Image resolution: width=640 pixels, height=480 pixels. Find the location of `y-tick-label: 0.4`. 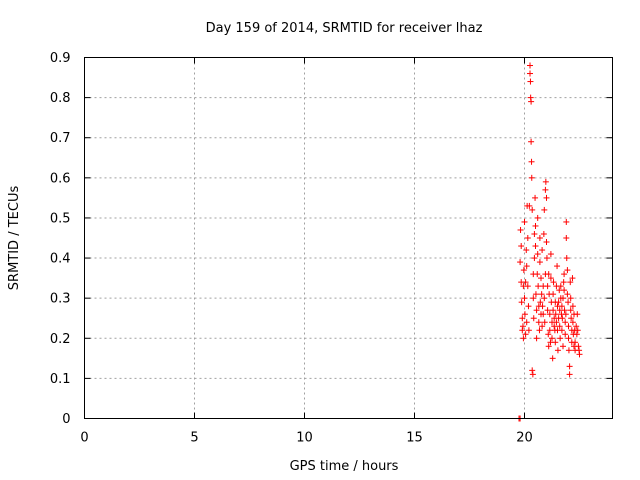

y-tick-label: 0.4 is located at coordinates (60, 259).